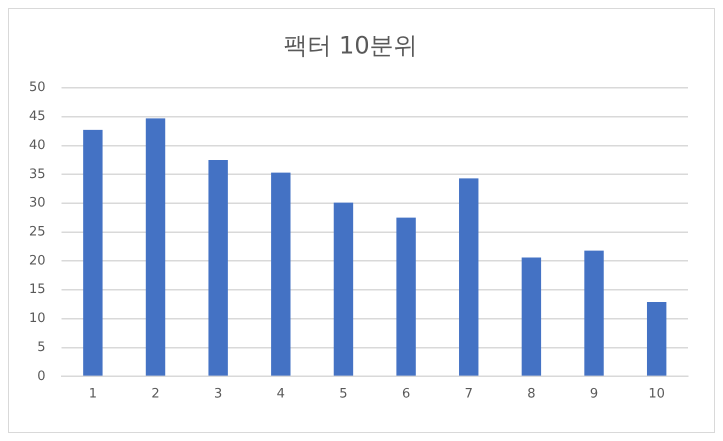 The width and height of the screenshot is (723, 441). Describe the element at coordinates (406, 394) in the screenshot. I see `x-tick-label: 6` at that location.